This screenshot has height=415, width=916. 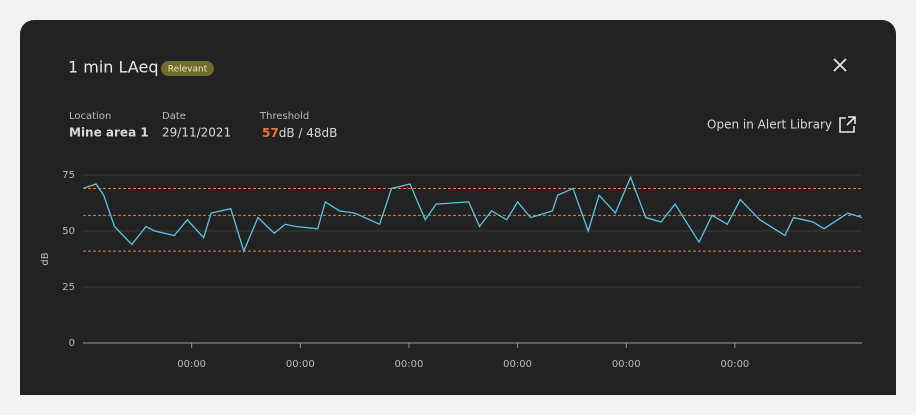 I want to click on y-tick-label: 25, so click(x=68, y=287).